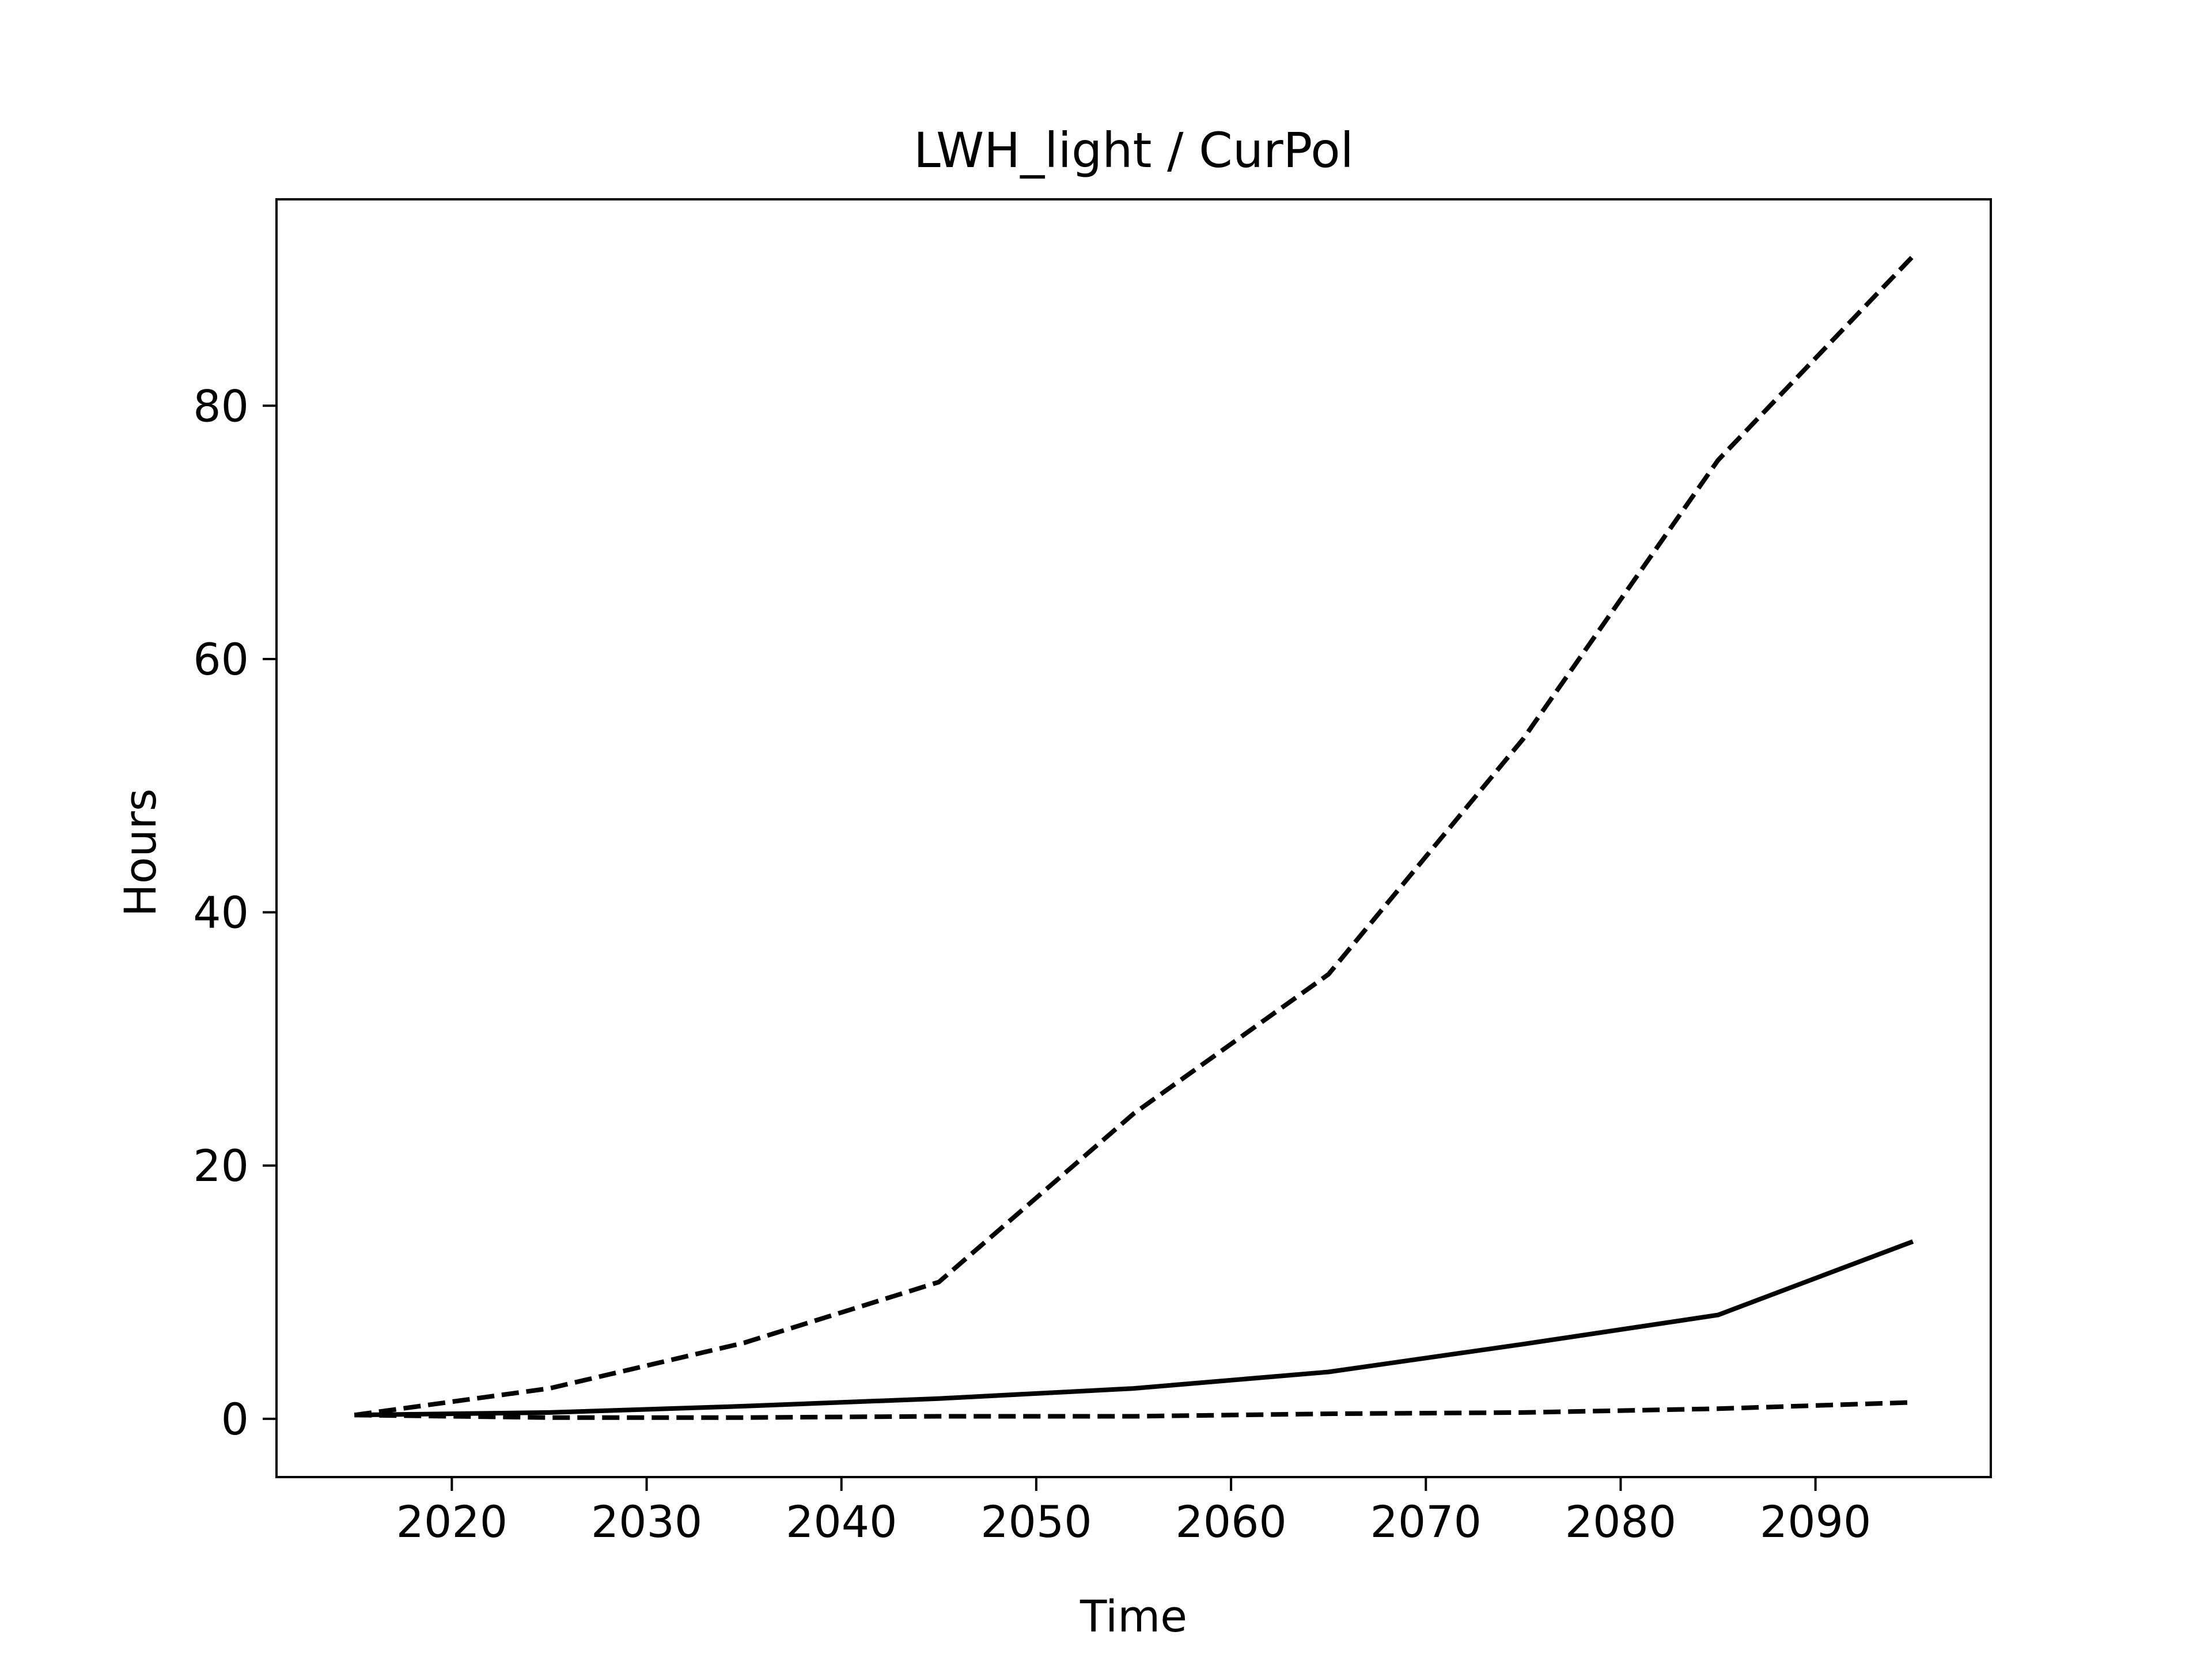 The width and height of the screenshot is (2212, 1662). I want to click on chart-title: LWH_light / CurPol, so click(1134, 150).